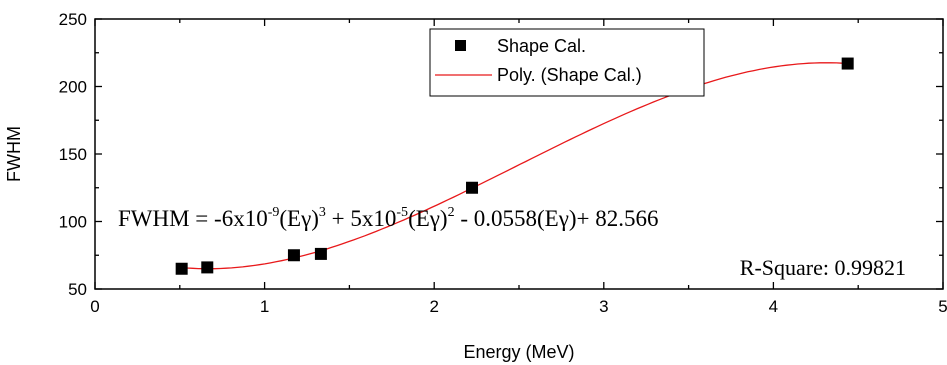  Describe the element at coordinates (14, 154) in the screenshot. I see `y-axis-title: FWHM` at that location.